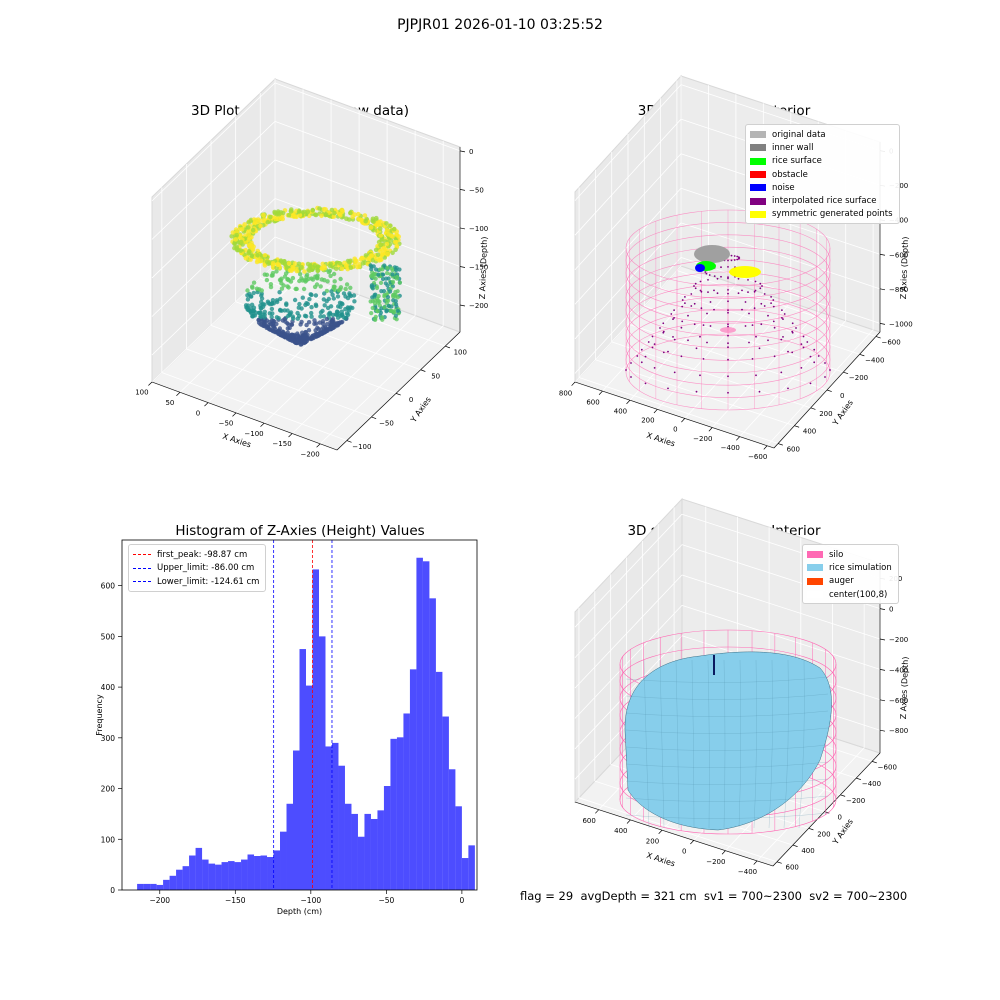 The width and height of the screenshot is (1000, 1000). What do you see at coordinates (196, 582) in the screenshot?
I see `legend-entry: Lower_limit: -124.61 cm` at bounding box center [196, 582].